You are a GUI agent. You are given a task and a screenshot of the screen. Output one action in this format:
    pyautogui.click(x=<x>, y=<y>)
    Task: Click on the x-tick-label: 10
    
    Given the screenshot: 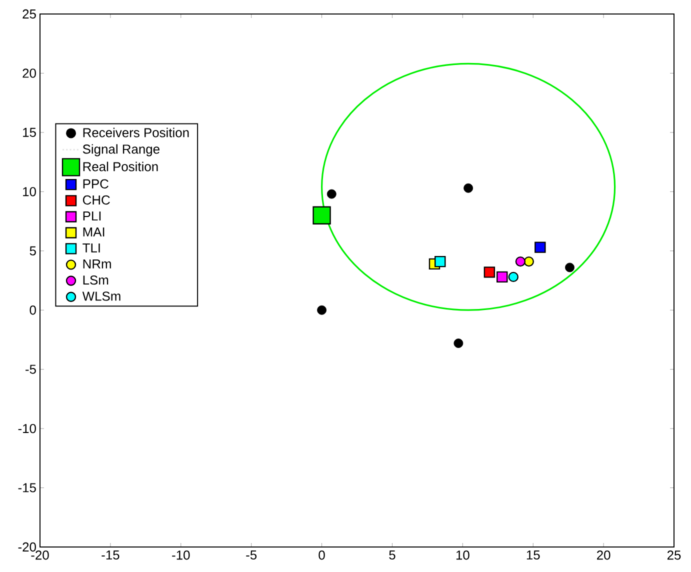 What is the action you would take?
    pyautogui.click(x=463, y=555)
    